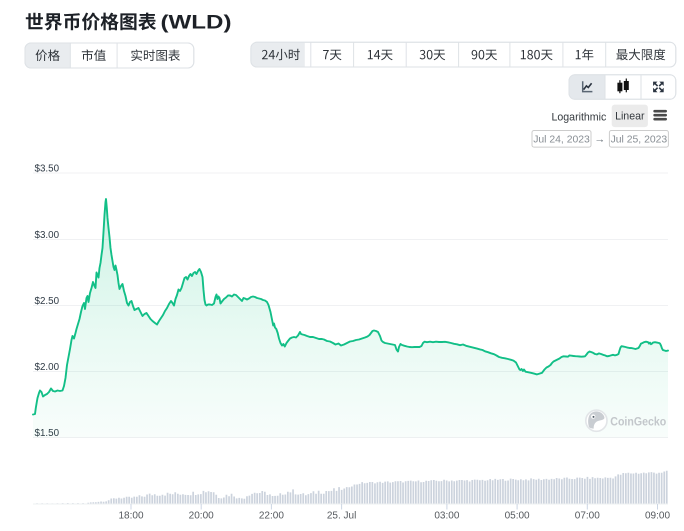 The width and height of the screenshot is (684, 531). Describe the element at coordinates (47, 301) in the screenshot. I see `svg-text: $2.50` at that location.